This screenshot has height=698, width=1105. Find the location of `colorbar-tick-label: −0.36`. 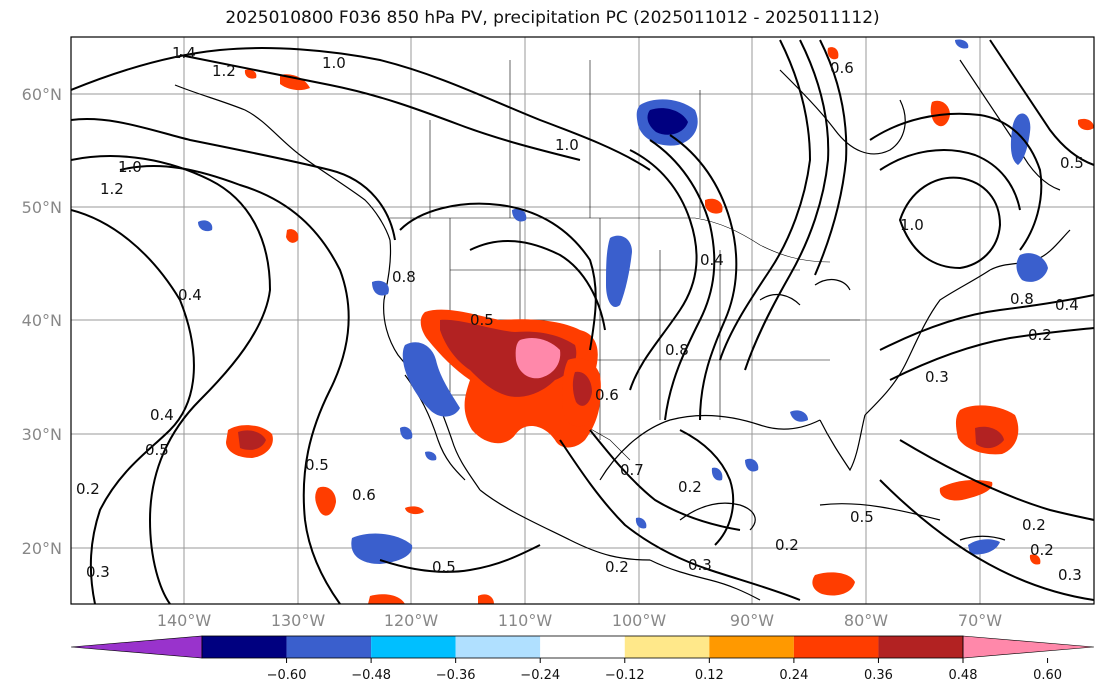

colorbar-tick-label: −0.36 is located at coordinates (456, 675).